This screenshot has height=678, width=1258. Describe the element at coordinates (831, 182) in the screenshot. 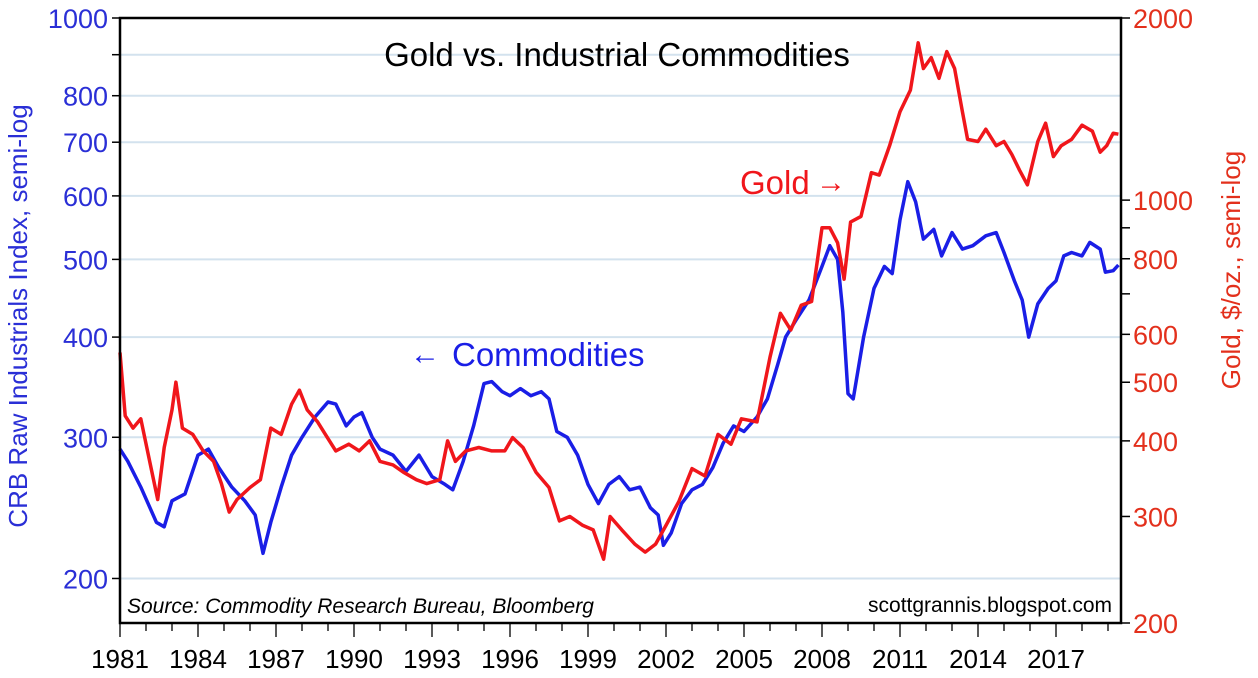

I see `gold-arrow: →` at that location.